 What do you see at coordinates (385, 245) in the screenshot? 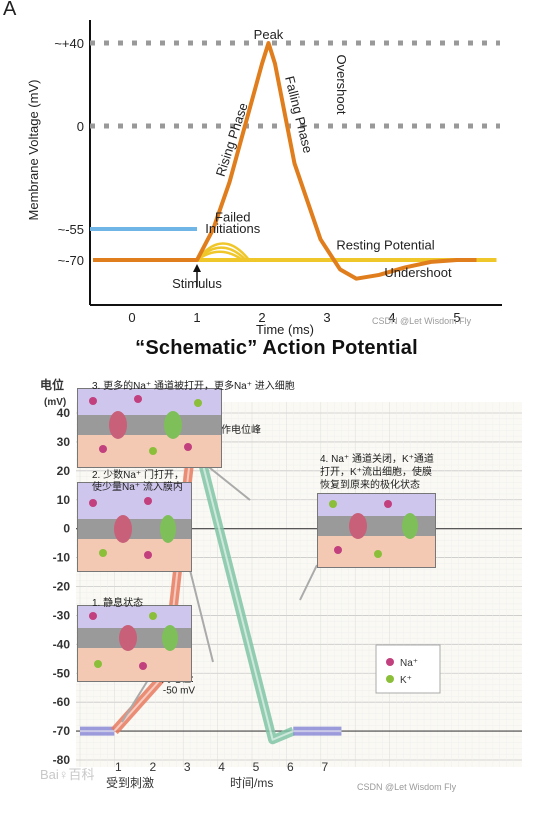
I see `annotation-label: Resting Potential` at bounding box center [385, 245].